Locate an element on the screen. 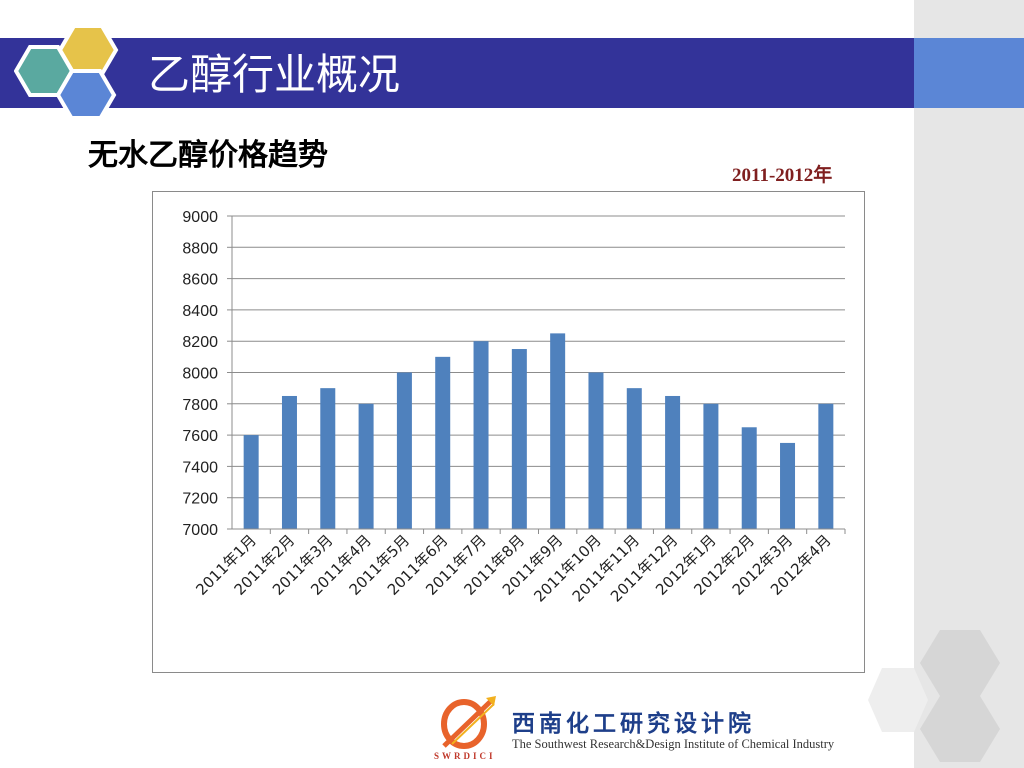 Image resolution: width=1024 pixels, height=768 pixels. y-tick-label-2: 7400 is located at coordinates (200, 467).